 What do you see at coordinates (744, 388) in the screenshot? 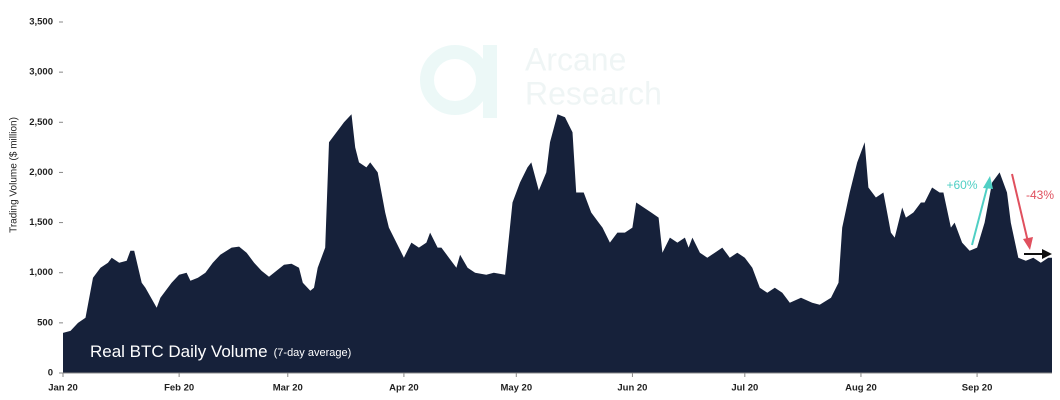
I see `x-tick-label: Jul 20` at bounding box center [744, 388].